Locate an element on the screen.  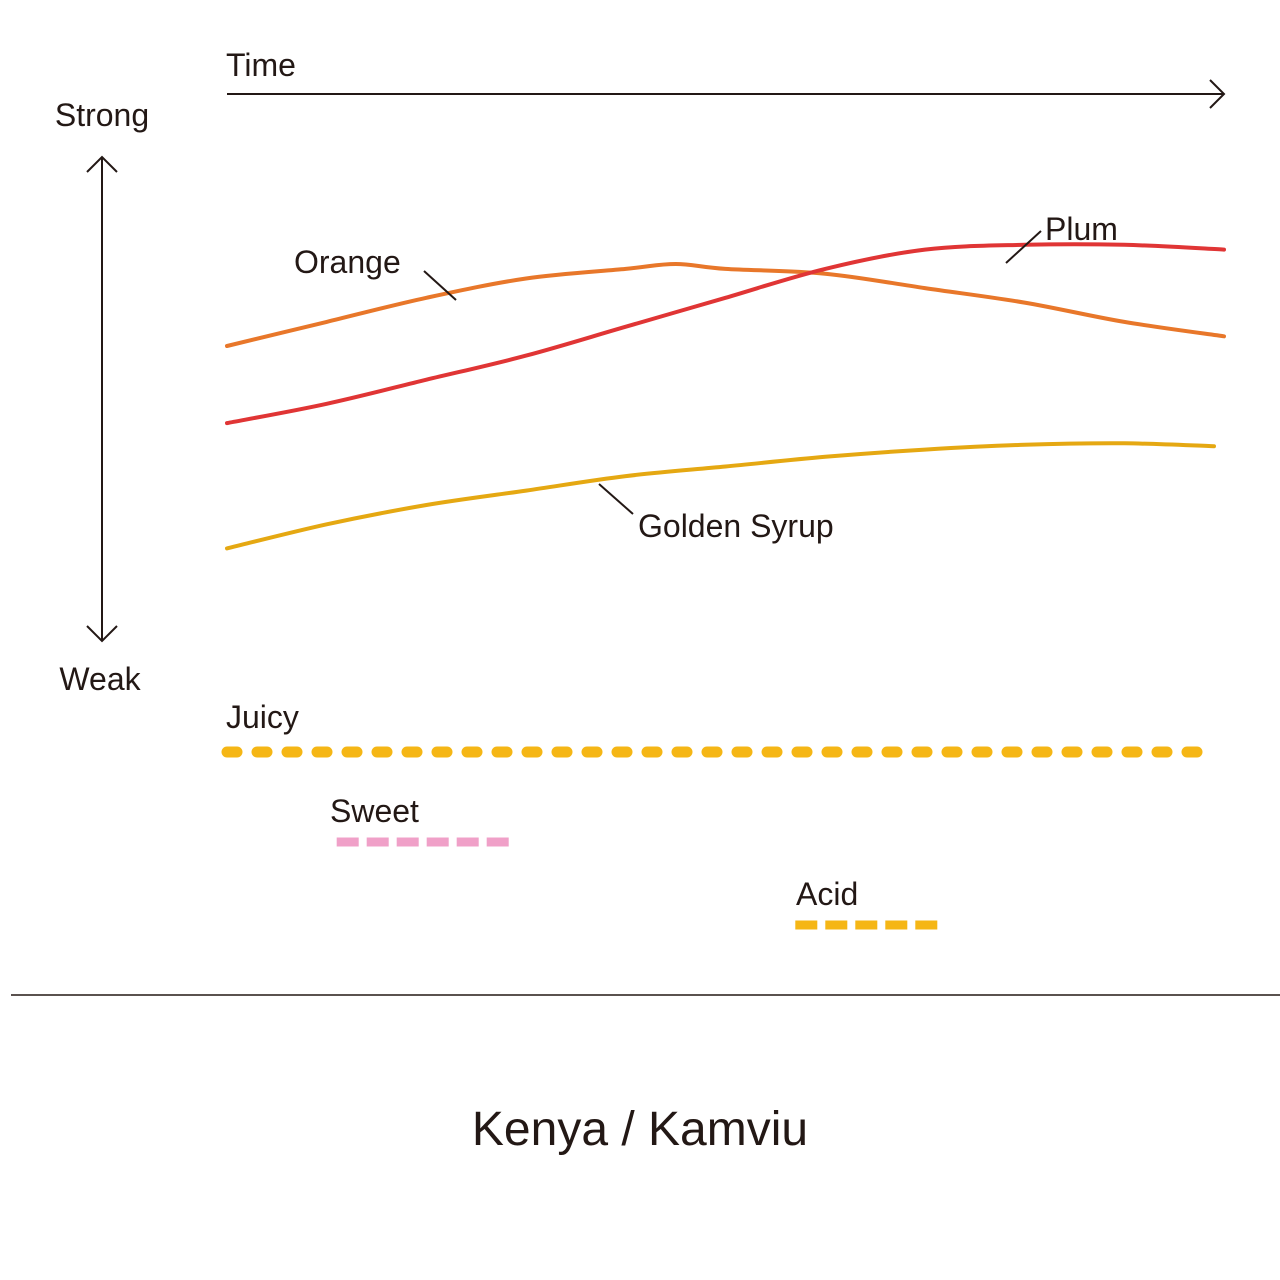
attribute-label-sweet: Sweet is located at coordinates (374, 811).